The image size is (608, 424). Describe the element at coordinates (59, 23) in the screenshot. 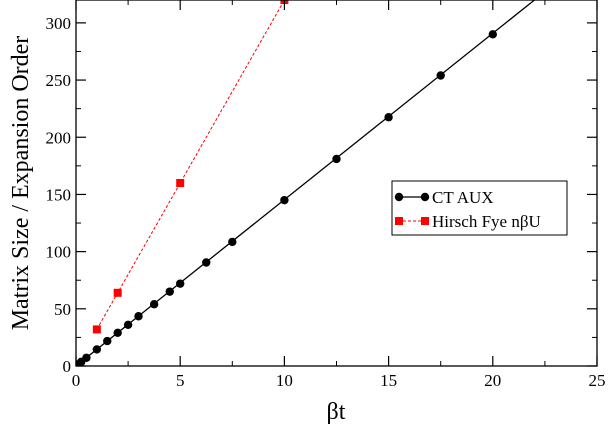

I see `y-tick-label: 300` at that location.